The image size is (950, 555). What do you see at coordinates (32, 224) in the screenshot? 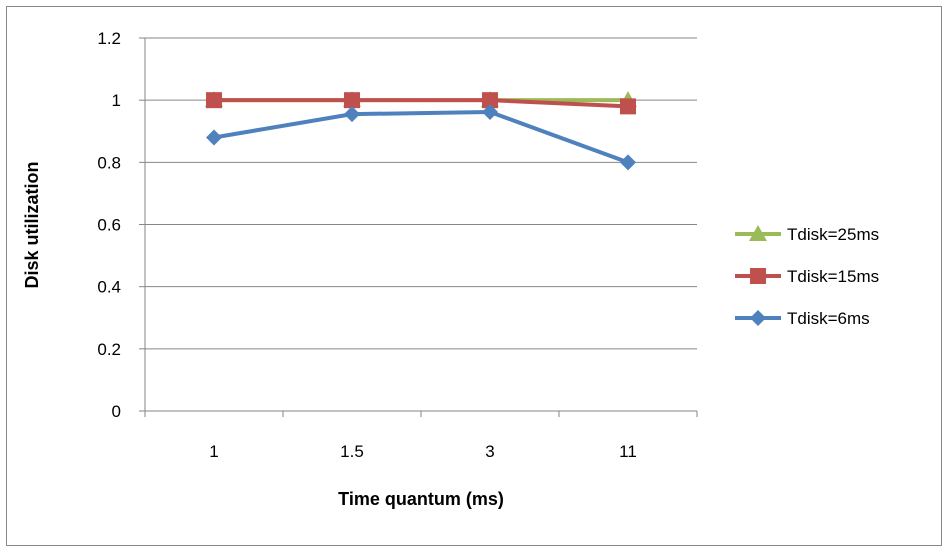
I see `y-axis-title: Disk utilization` at bounding box center [32, 224].